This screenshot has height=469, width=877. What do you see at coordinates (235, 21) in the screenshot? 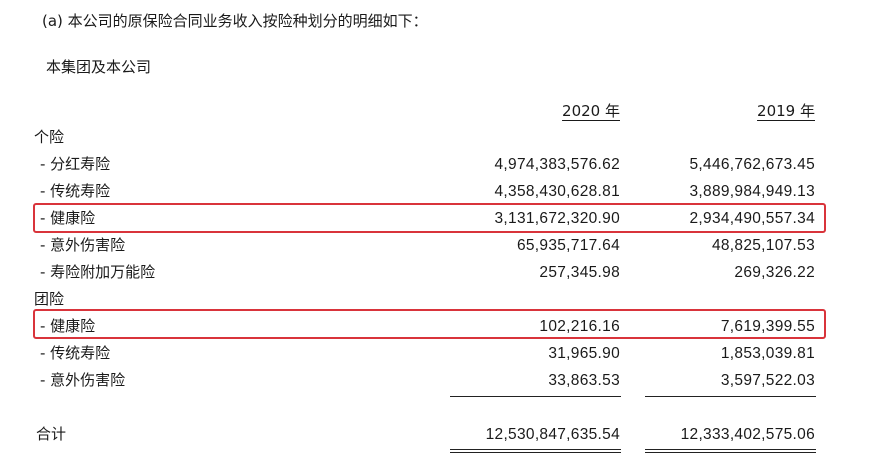
I see `section-heading: (a) 本公司的原保险合同业务收入按险种划分的明细如下：` at bounding box center [235, 21].